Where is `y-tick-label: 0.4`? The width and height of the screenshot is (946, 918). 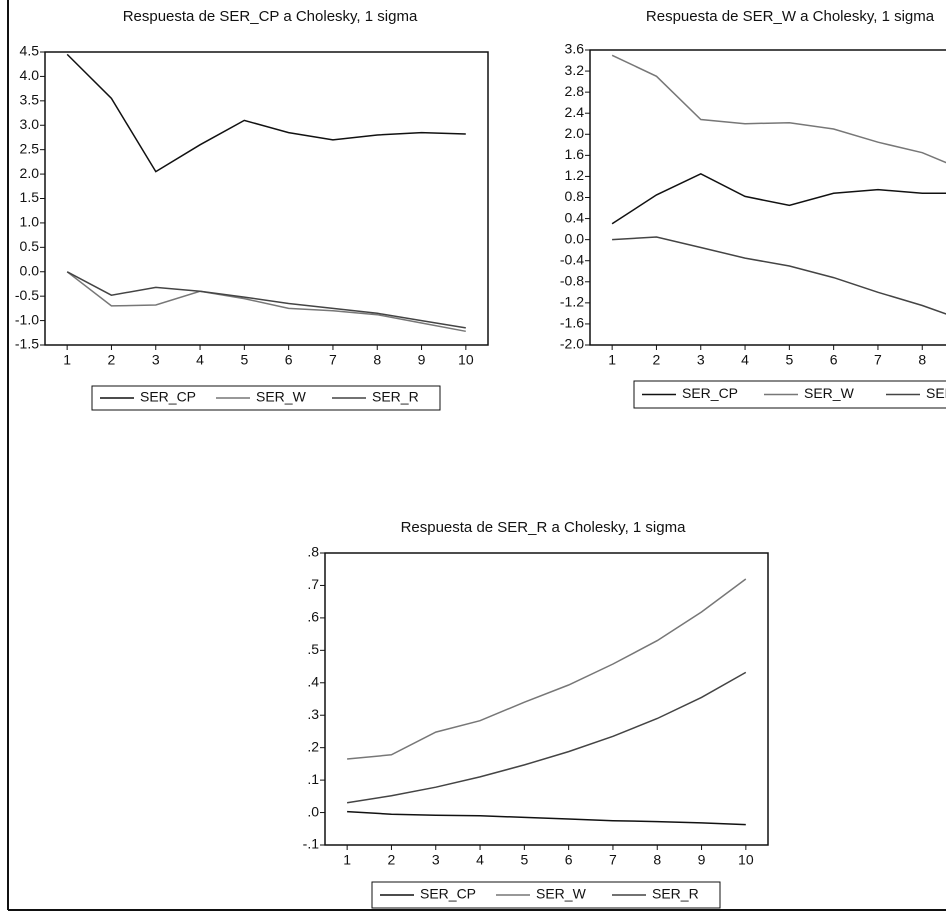 y-tick-label: 0.4 is located at coordinates (575, 217).